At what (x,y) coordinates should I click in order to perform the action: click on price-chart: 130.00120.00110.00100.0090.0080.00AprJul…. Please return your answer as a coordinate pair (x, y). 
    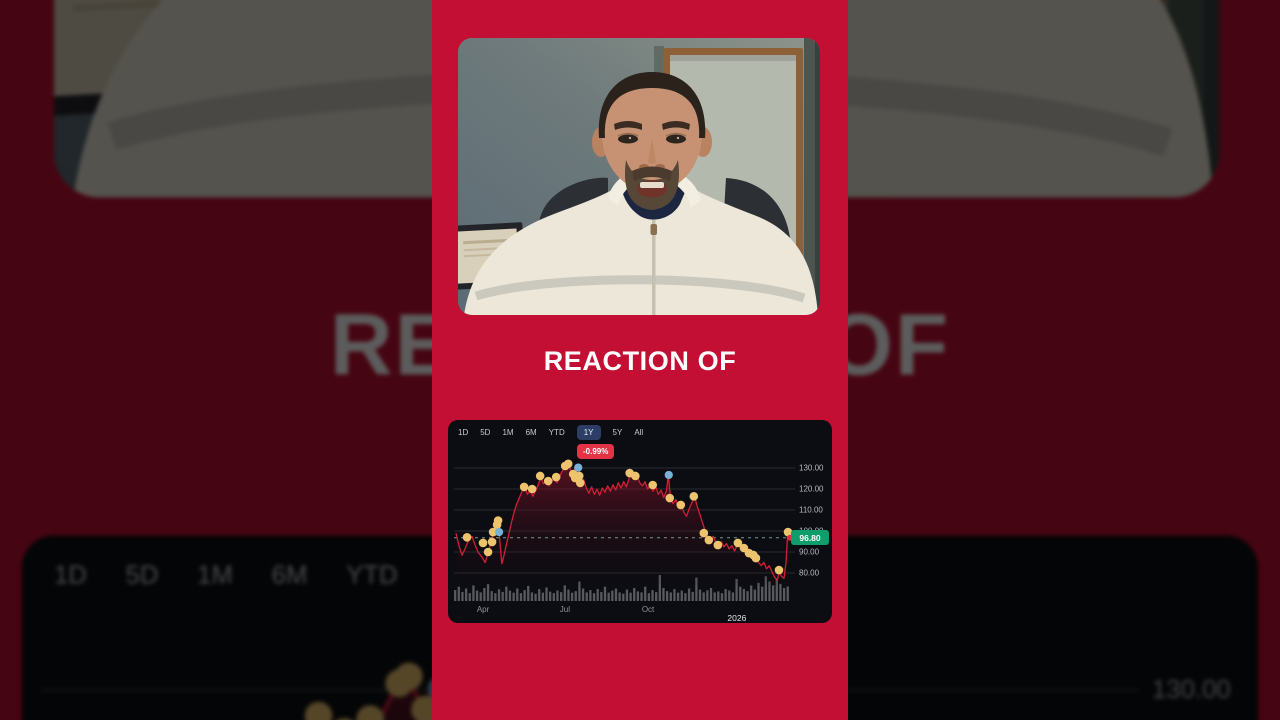
    Looking at the image, I should click on (641, 541).